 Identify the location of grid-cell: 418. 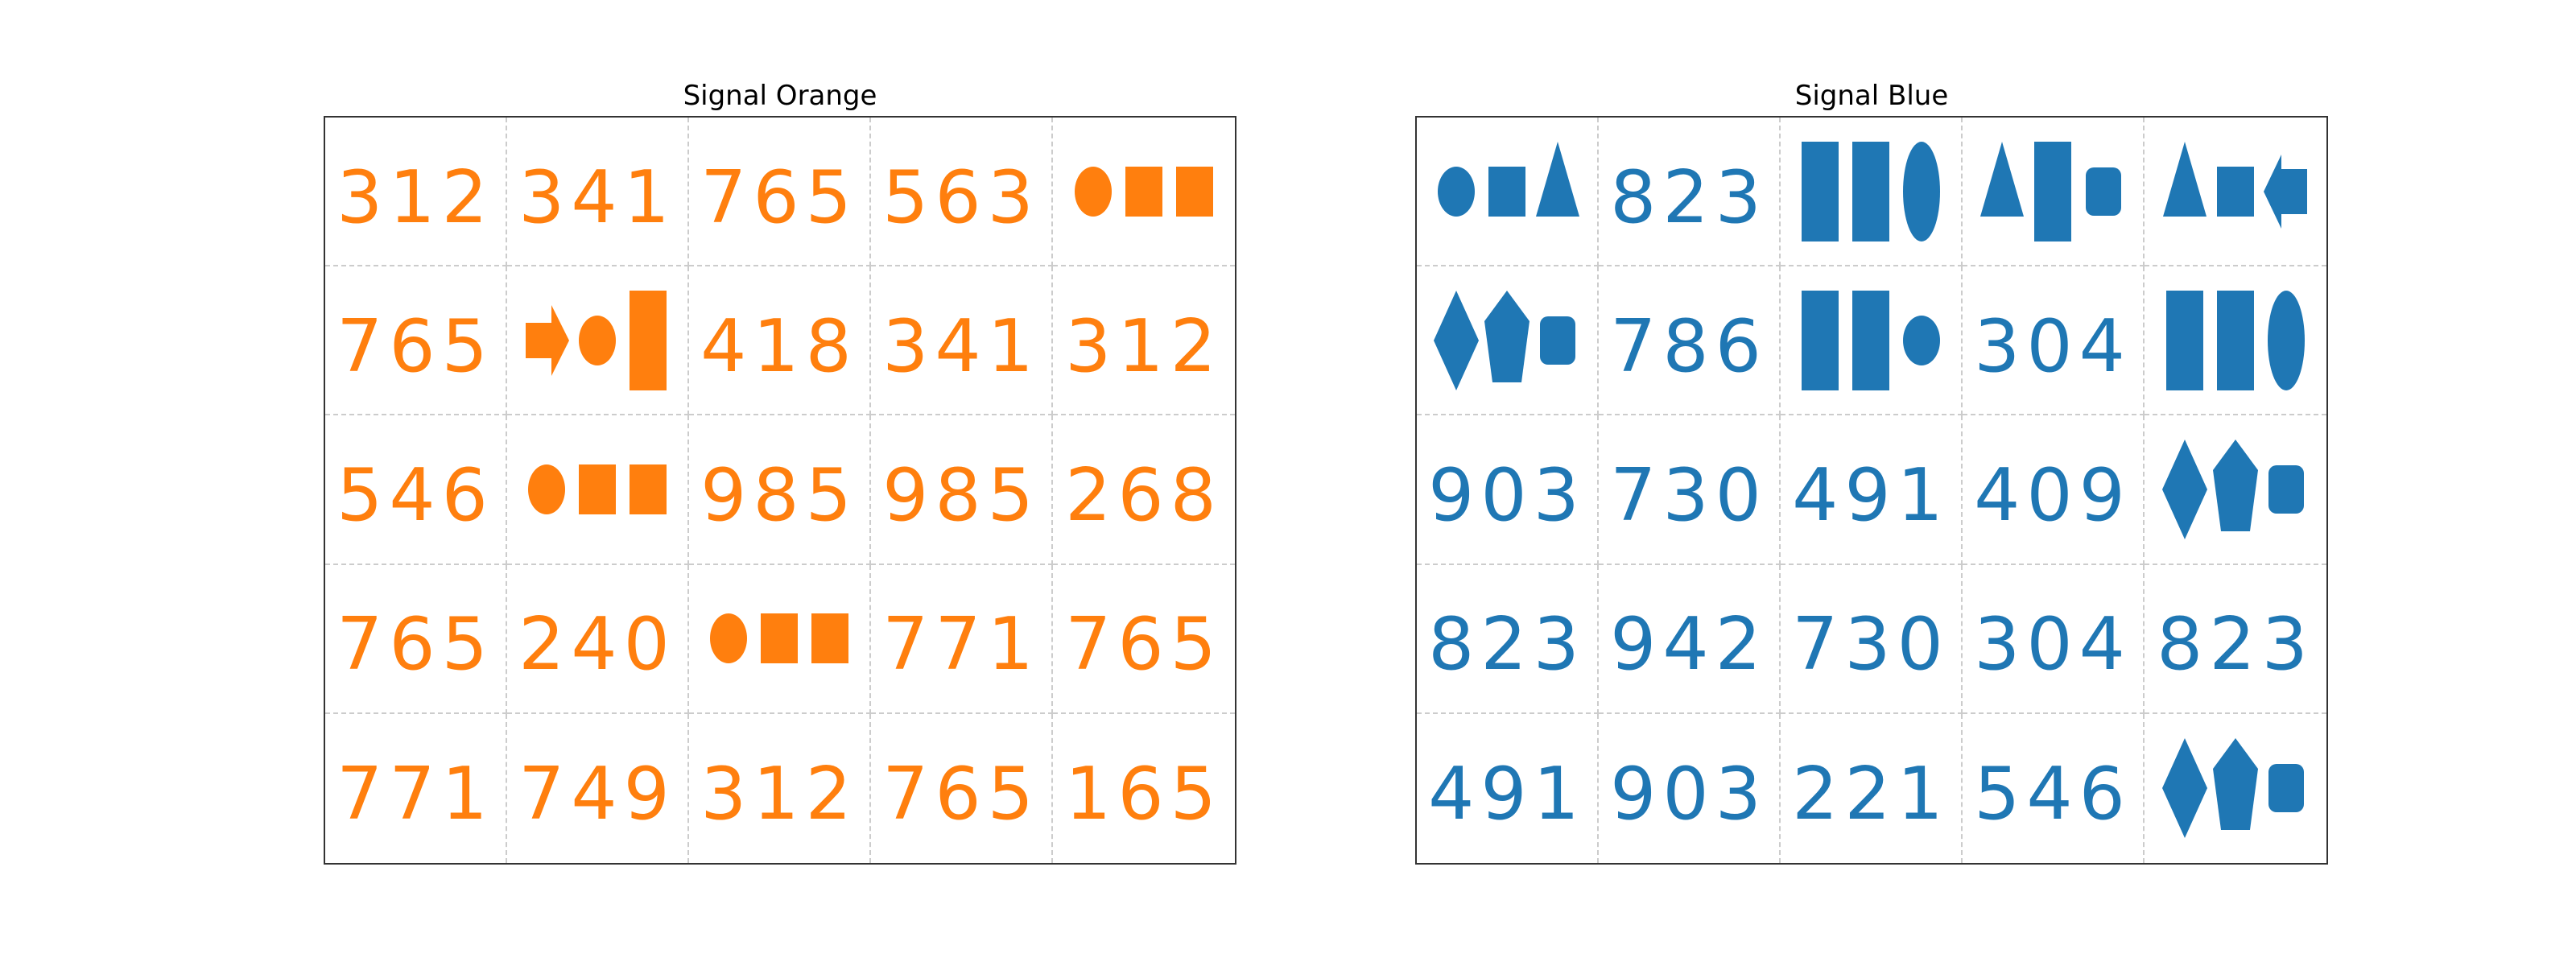
(780, 341).